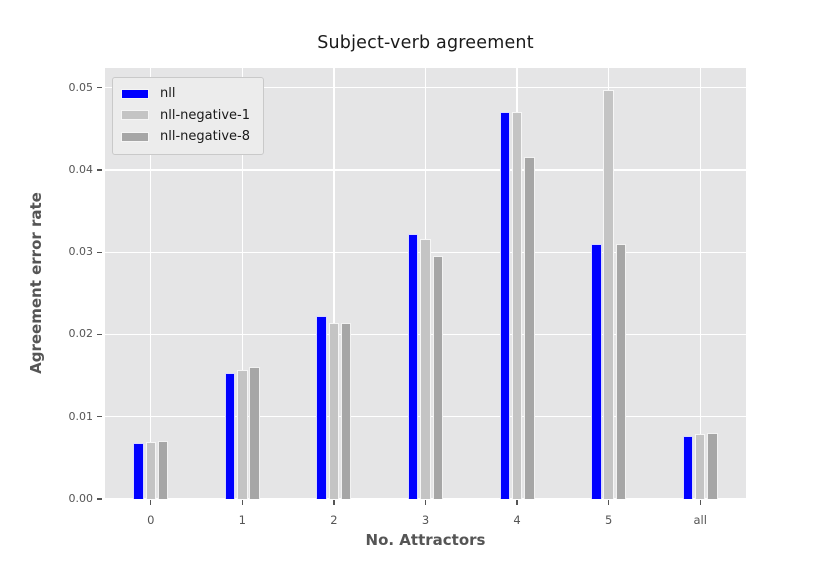 The image size is (830, 571). I want to click on legend-label: nll-negative-8, so click(205, 137).